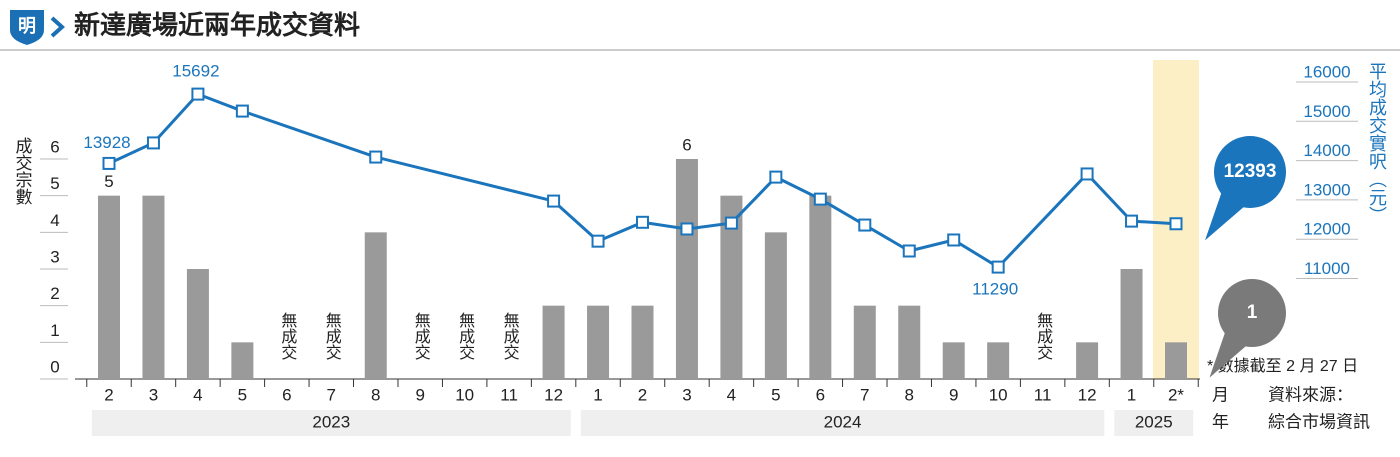 This screenshot has width=1400, height=457. I want to click on y2-tick-label: 12000, so click(1326, 229).